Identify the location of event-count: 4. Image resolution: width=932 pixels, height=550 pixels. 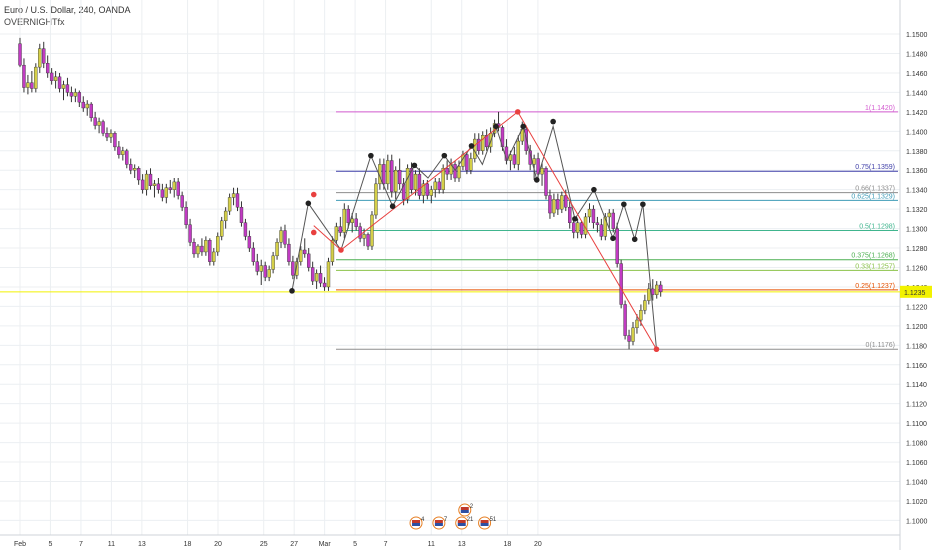
(423, 520).